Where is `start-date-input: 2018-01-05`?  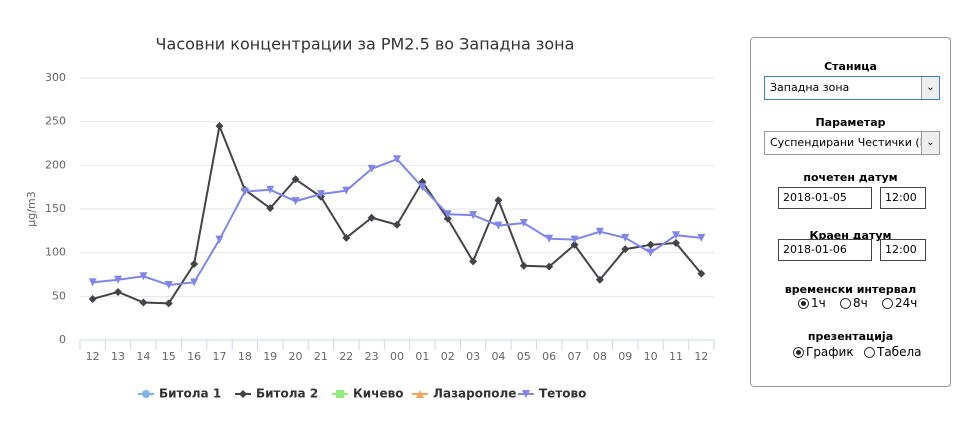 start-date-input: 2018-01-05 is located at coordinates (825, 198).